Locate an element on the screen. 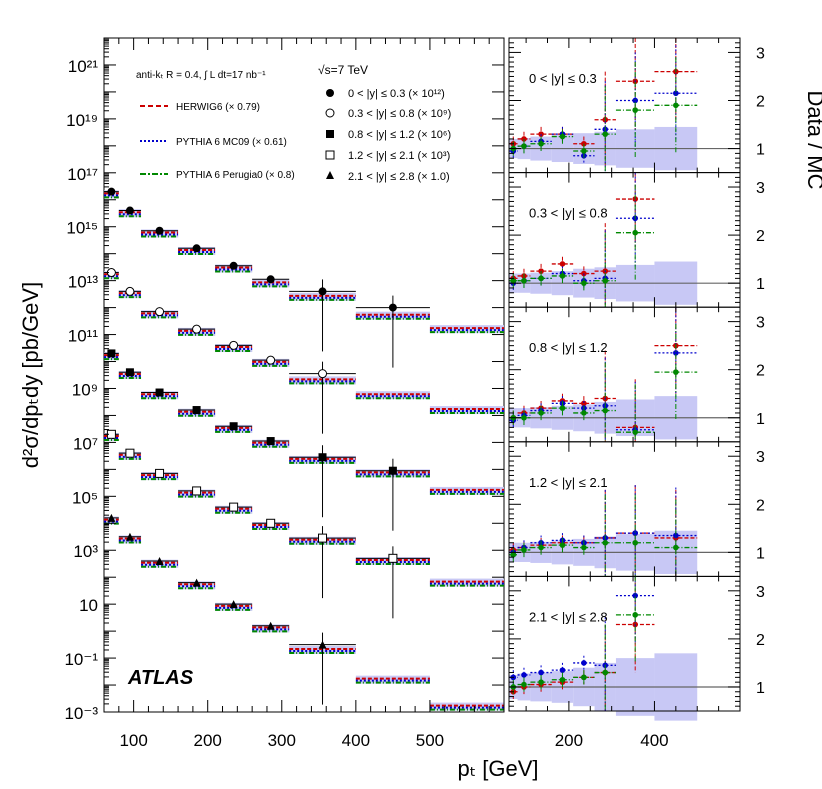 This screenshot has width=822, height=789. algorithm-label: anti-kₜ R = 0.4, ∫ L dt=17 nb⁻¹ is located at coordinates (201, 75).